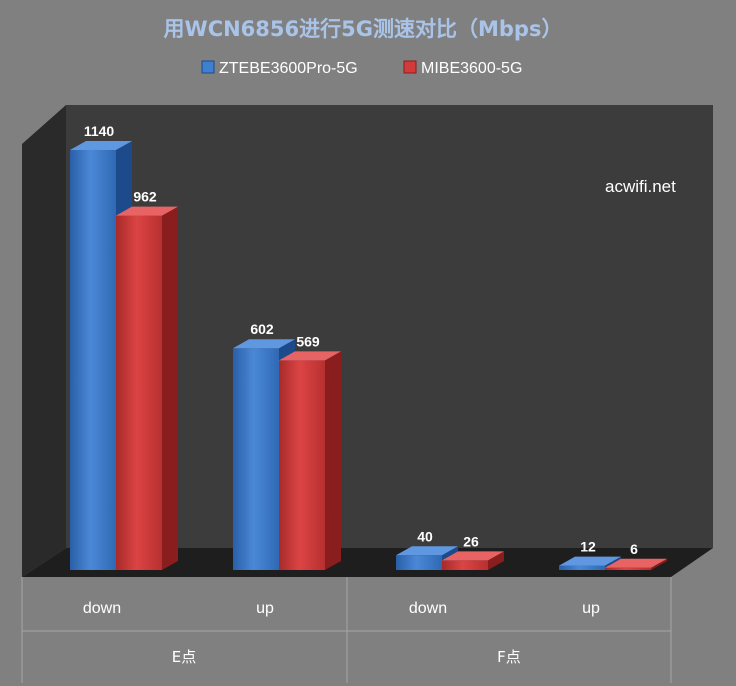  I want to click on bar-s2-c1, so click(139, 392).